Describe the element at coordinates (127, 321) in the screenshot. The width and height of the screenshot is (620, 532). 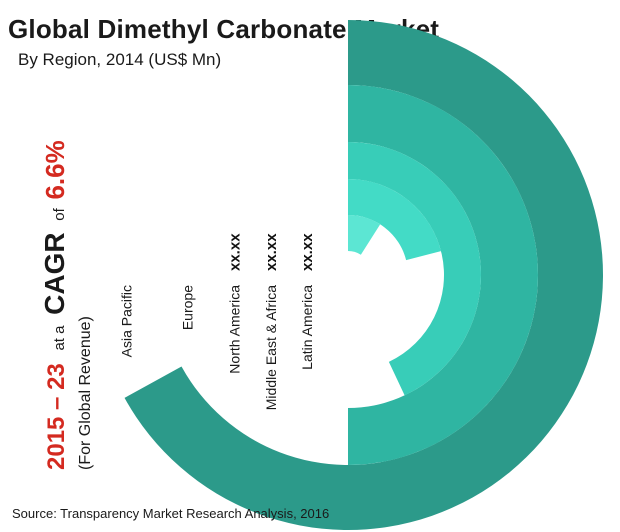
I see `category-label-asia-pacific: Asia Pacific` at that location.